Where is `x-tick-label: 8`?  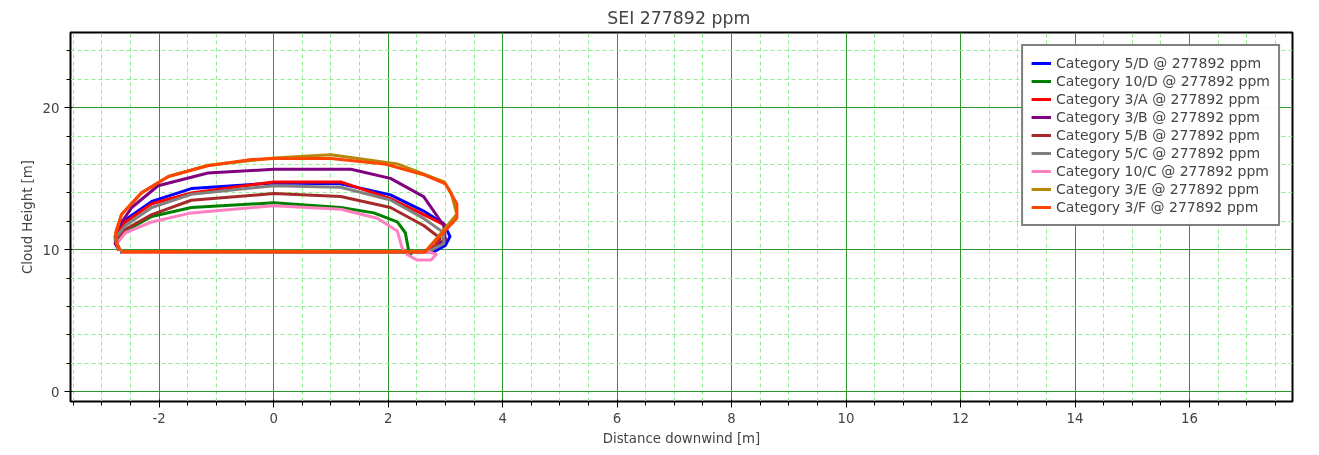
x-tick-label: 8 is located at coordinates (731, 418).